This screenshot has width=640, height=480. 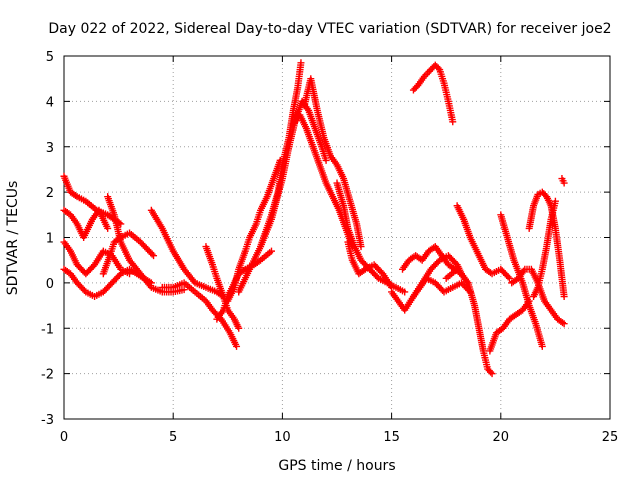 I want to click on x-tick-label: 5, so click(x=173, y=437).